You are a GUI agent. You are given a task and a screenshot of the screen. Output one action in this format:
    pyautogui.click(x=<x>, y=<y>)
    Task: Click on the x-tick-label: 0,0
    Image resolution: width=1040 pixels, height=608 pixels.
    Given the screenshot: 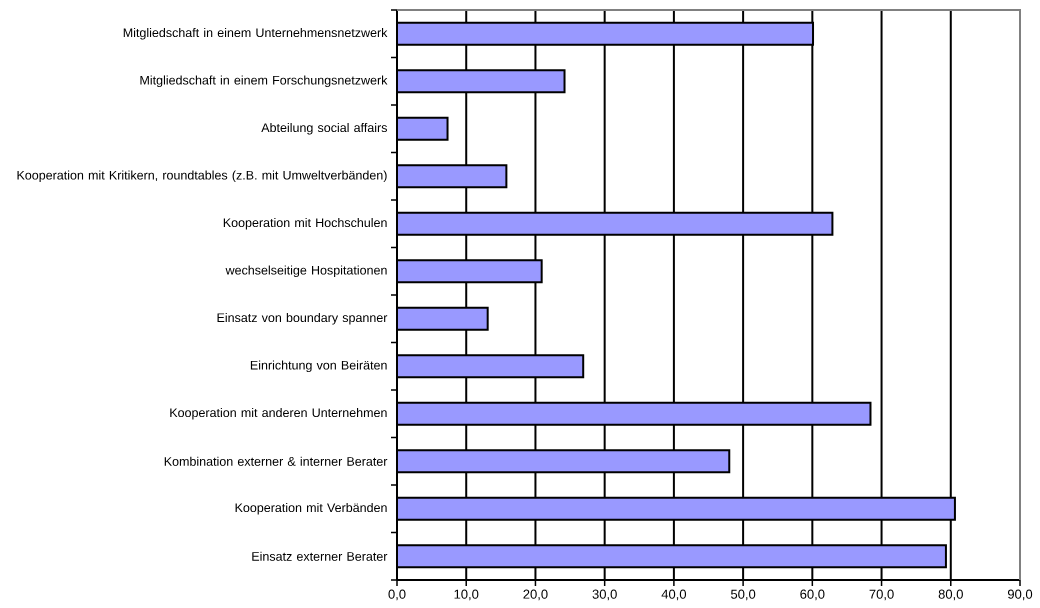 What is the action you would take?
    pyautogui.click(x=397, y=595)
    